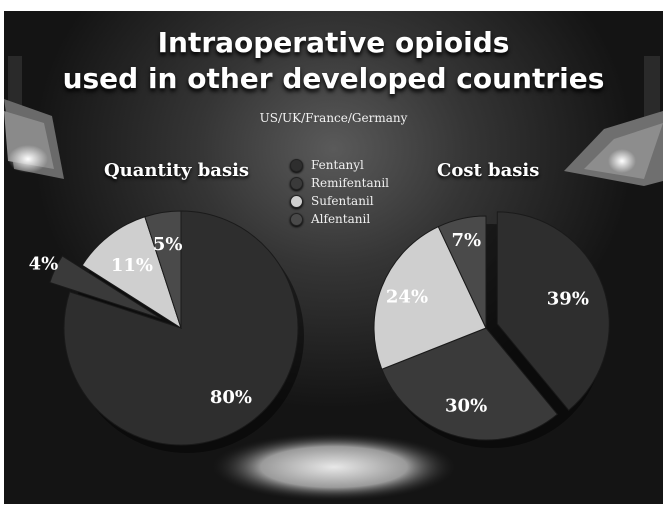 The width and height of the screenshot is (668, 507). Describe the element at coordinates (488, 170) in the screenshot. I see `cost-basis-heading: Cost basis` at that location.